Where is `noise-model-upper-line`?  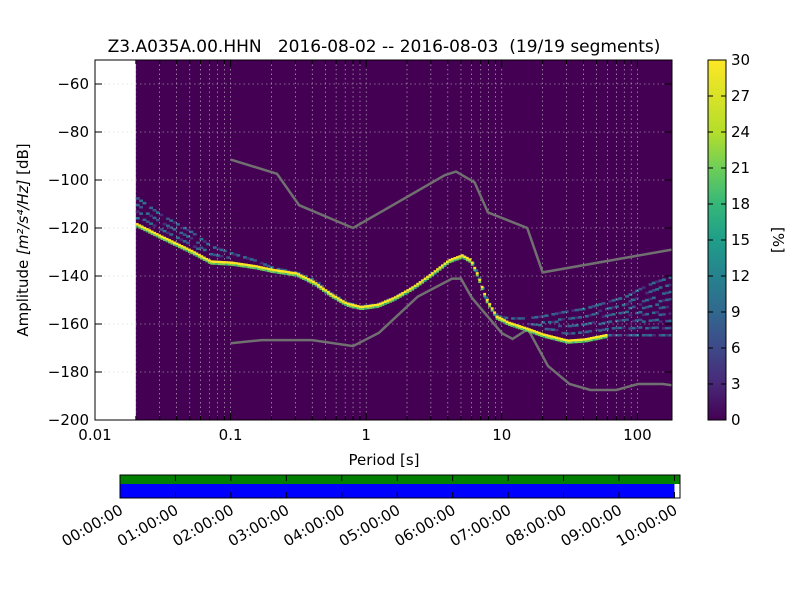 noise-model-upper-line is located at coordinates (451, 216).